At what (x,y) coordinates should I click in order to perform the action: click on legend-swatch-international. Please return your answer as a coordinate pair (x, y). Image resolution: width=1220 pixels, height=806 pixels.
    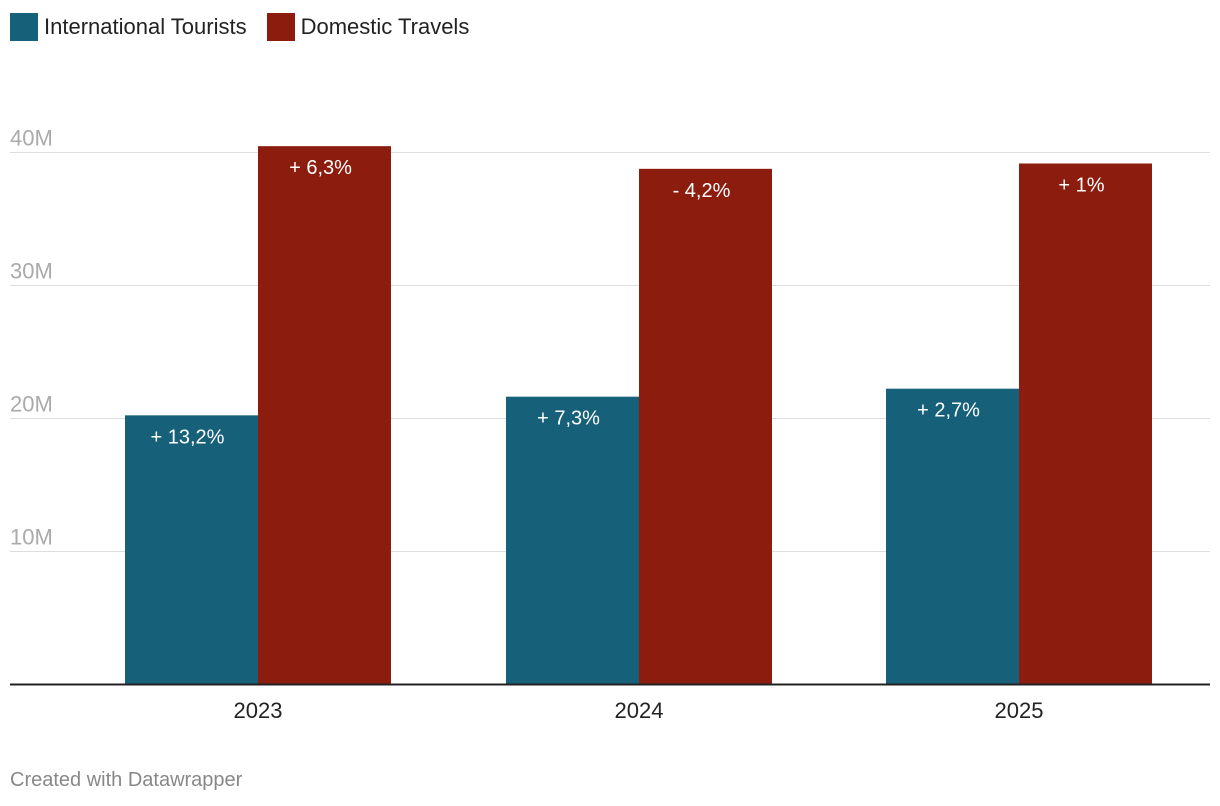
    Looking at the image, I should click on (24, 27).